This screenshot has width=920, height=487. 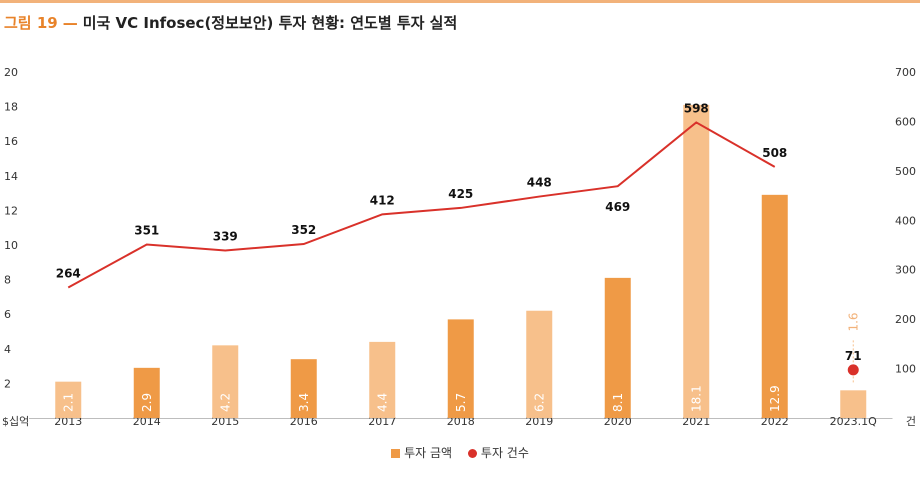 I want to click on x-tick-label: 2022, so click(x=775, y=421).